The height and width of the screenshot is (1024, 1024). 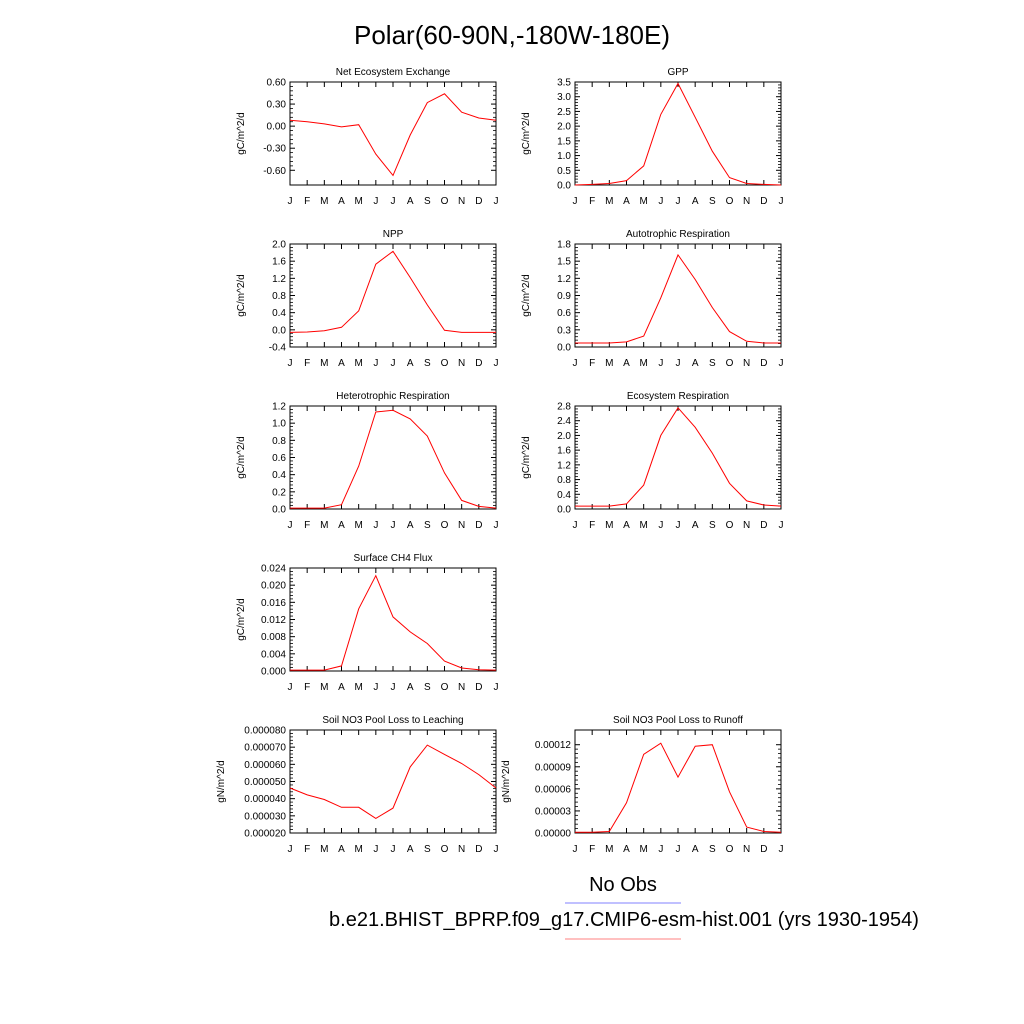 What do you see at coordinates (564, 451) in the screenshot?
I see `y-tick-label: 1.6` at bounding box center [564, 451].